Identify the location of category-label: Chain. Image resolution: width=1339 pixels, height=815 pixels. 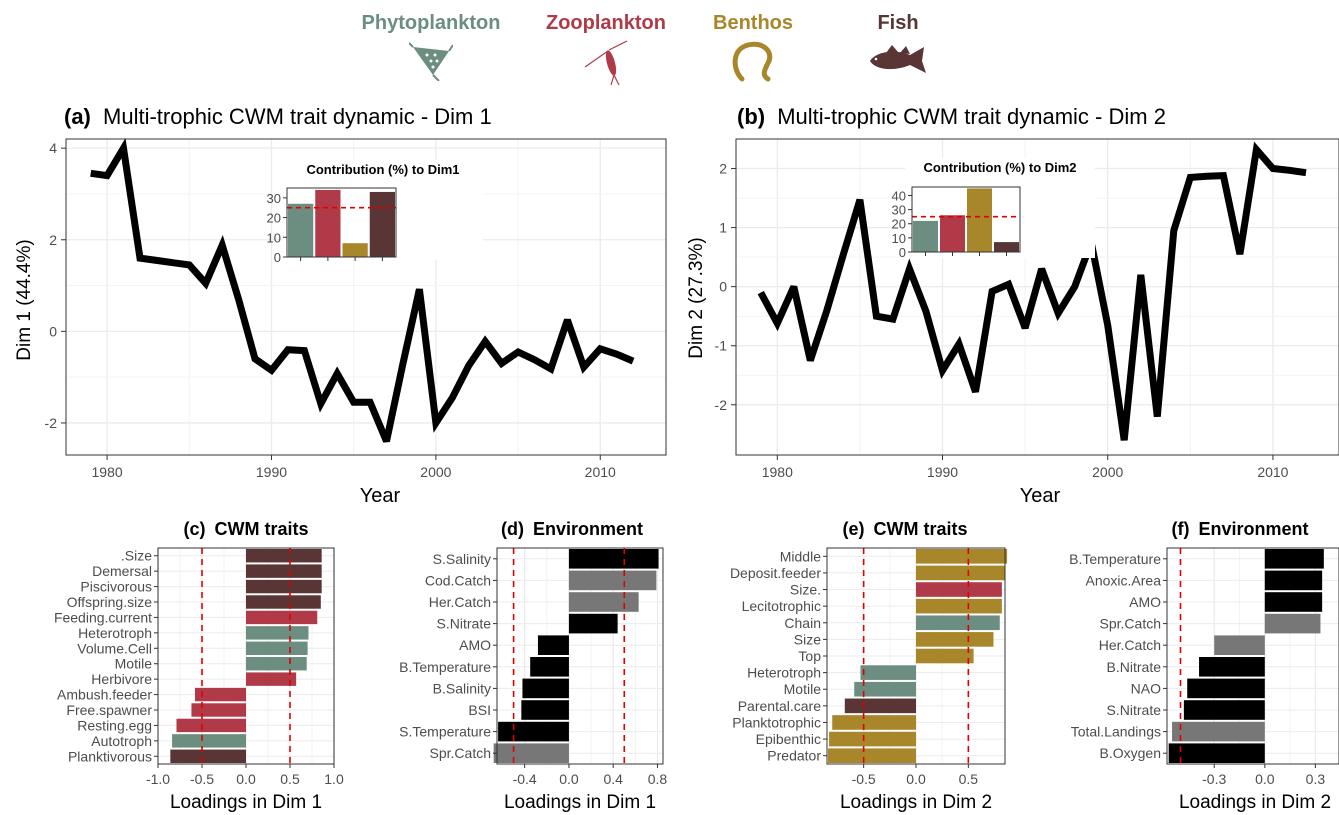
(802, 623).